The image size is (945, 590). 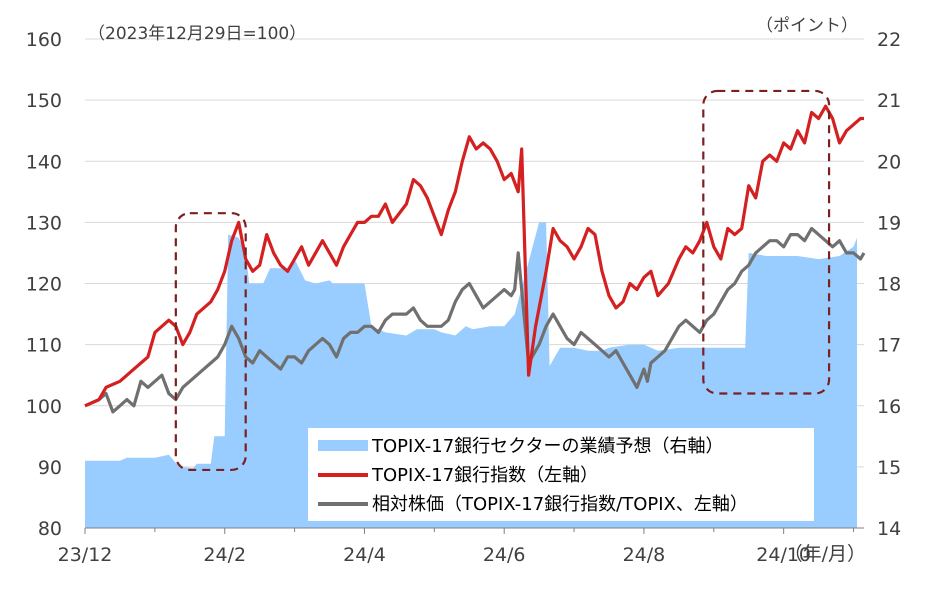 What do you see at coordinates (50, 529) in the screenshot?
I see `y-left-tick-label: 80` at bounding box center [50, 529].